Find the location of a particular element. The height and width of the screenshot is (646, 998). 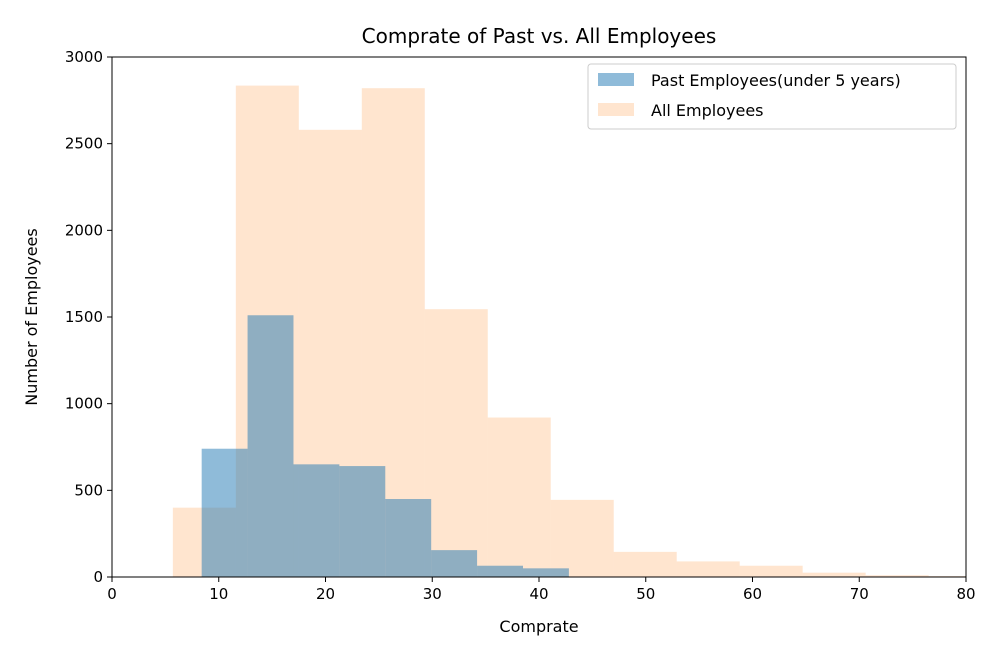

legend-label-past-employees: Past Employees(under 5 years) is located at coordinates (776, 80).